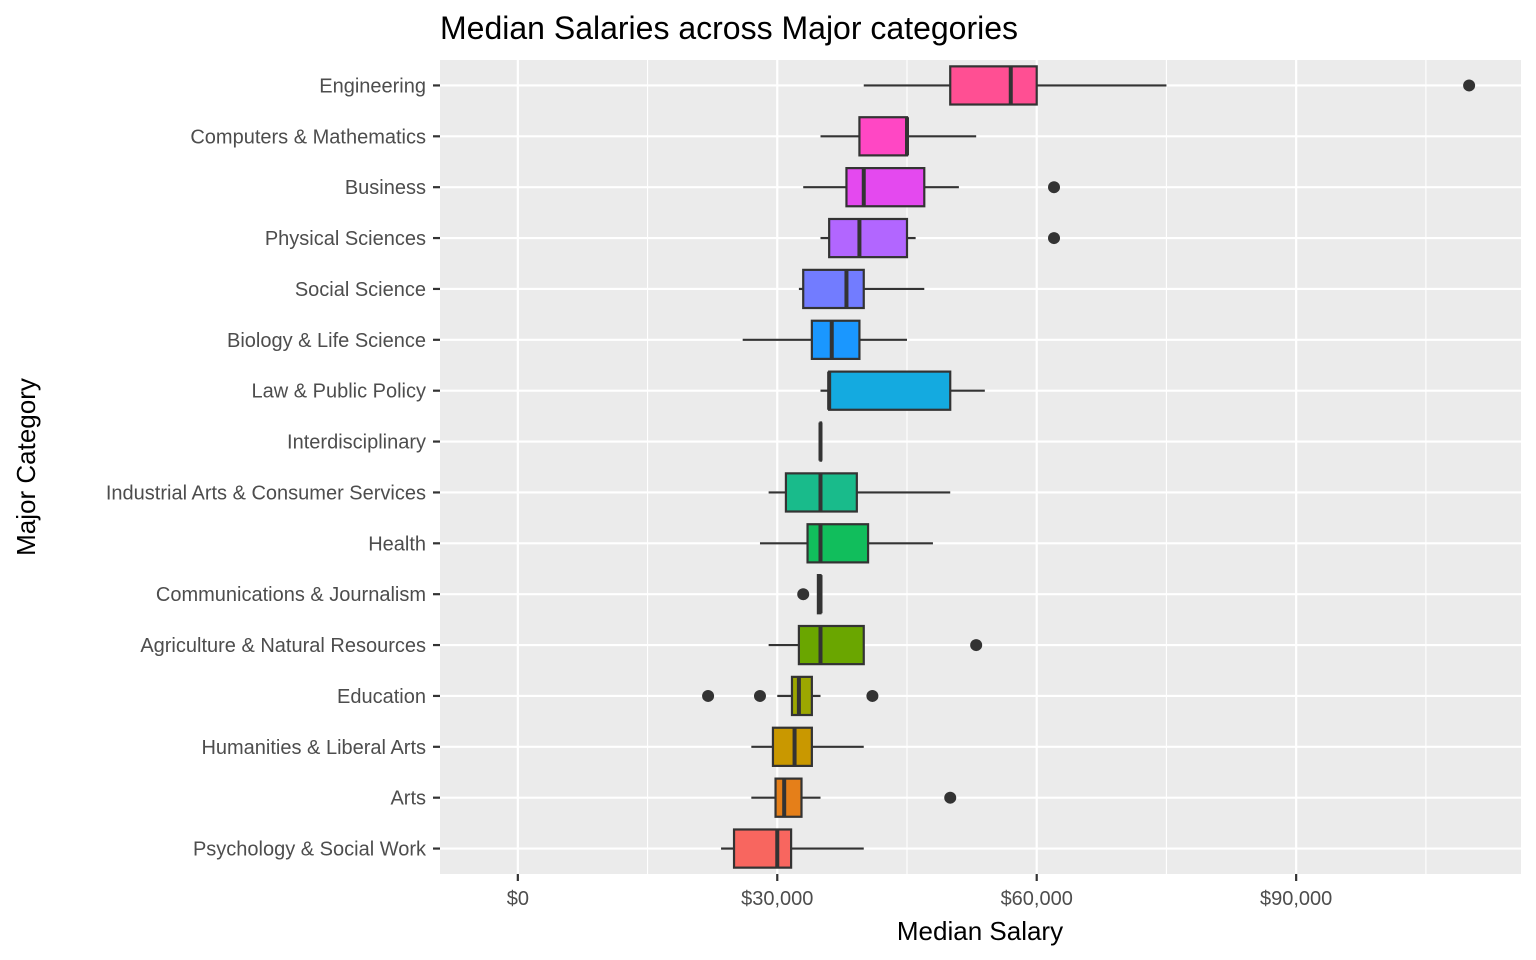  Describe the element at coordinates (777, 899) in the screenshot. I see `x-tick-label: $30,000` at that location.